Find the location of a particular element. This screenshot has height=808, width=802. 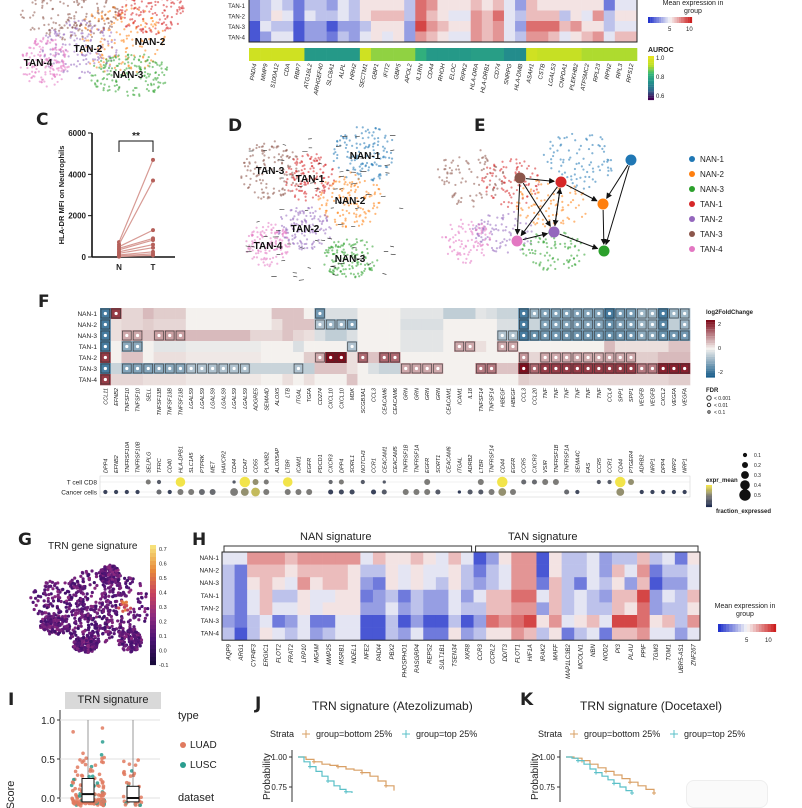

h-heatmap-cell is located at coordinates (253, 558).